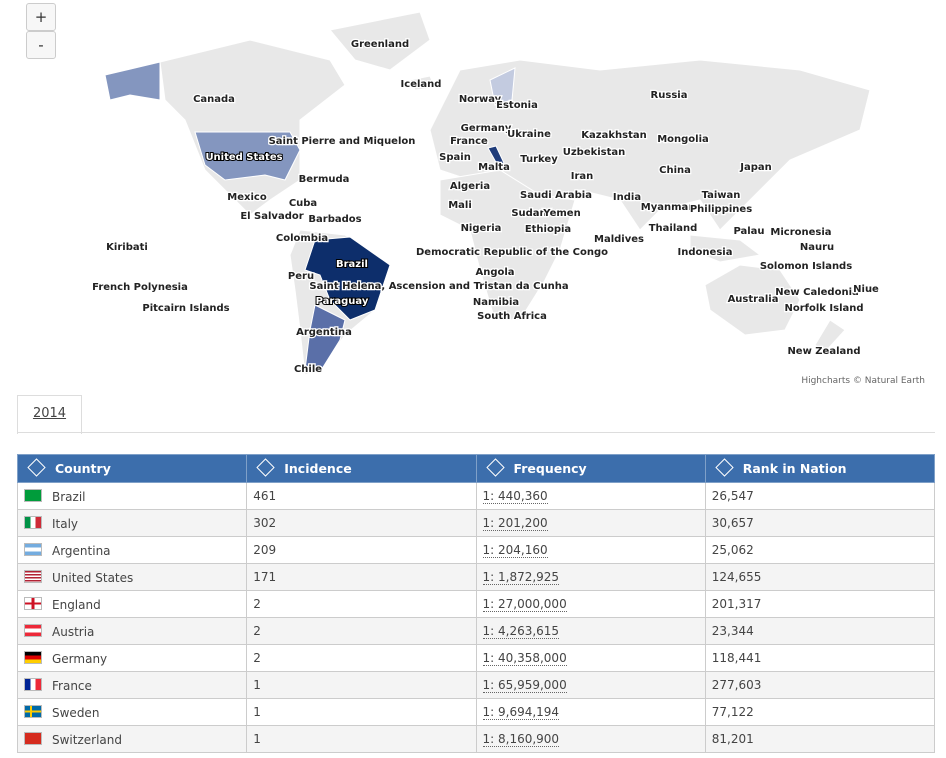  I want to click on country: Italy, so click(65, 523).